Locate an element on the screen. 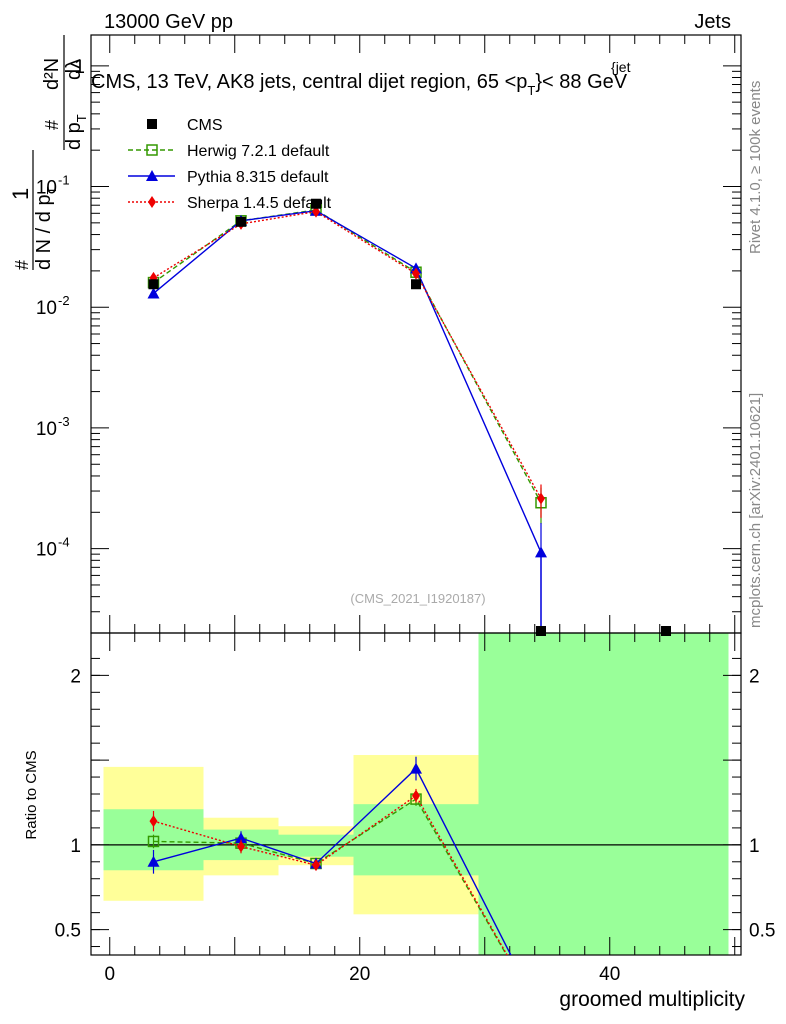 This screenshot has height=1024, width=786. main-ytick-label: 1 is located at coordinates (79, 67).